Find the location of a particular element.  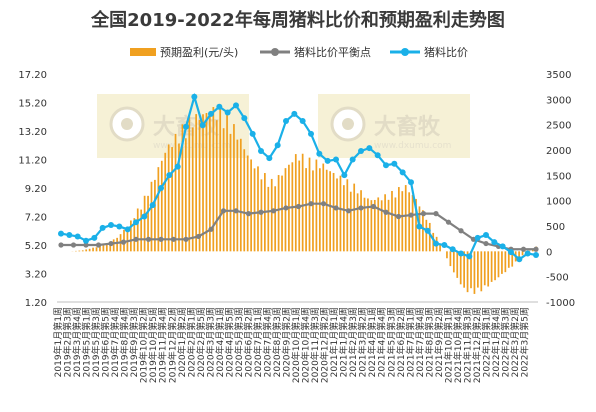

watermark-sub-1: www.dxumu.com is located at coordinates (412, 146).